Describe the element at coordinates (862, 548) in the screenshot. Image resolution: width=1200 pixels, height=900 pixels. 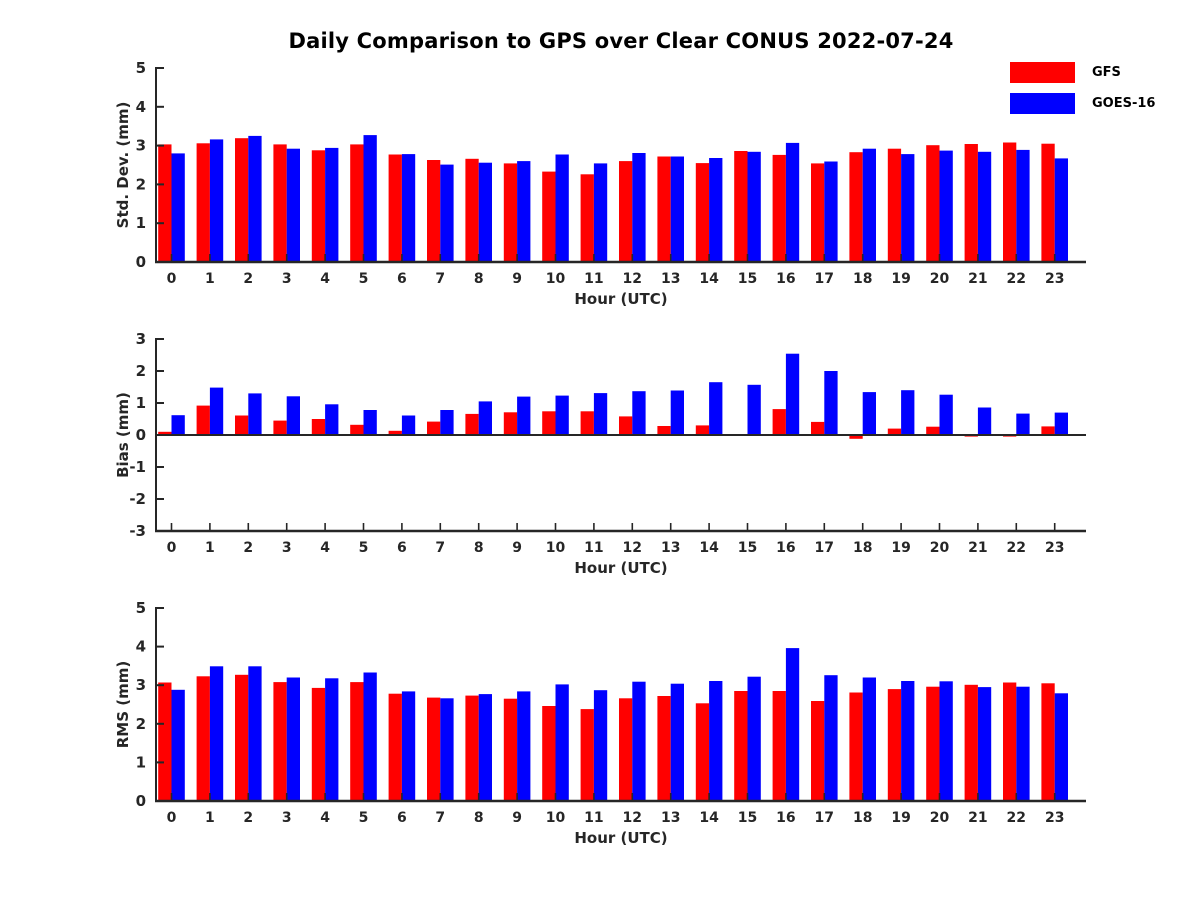
I see `x-tick-label: 18` at that location.